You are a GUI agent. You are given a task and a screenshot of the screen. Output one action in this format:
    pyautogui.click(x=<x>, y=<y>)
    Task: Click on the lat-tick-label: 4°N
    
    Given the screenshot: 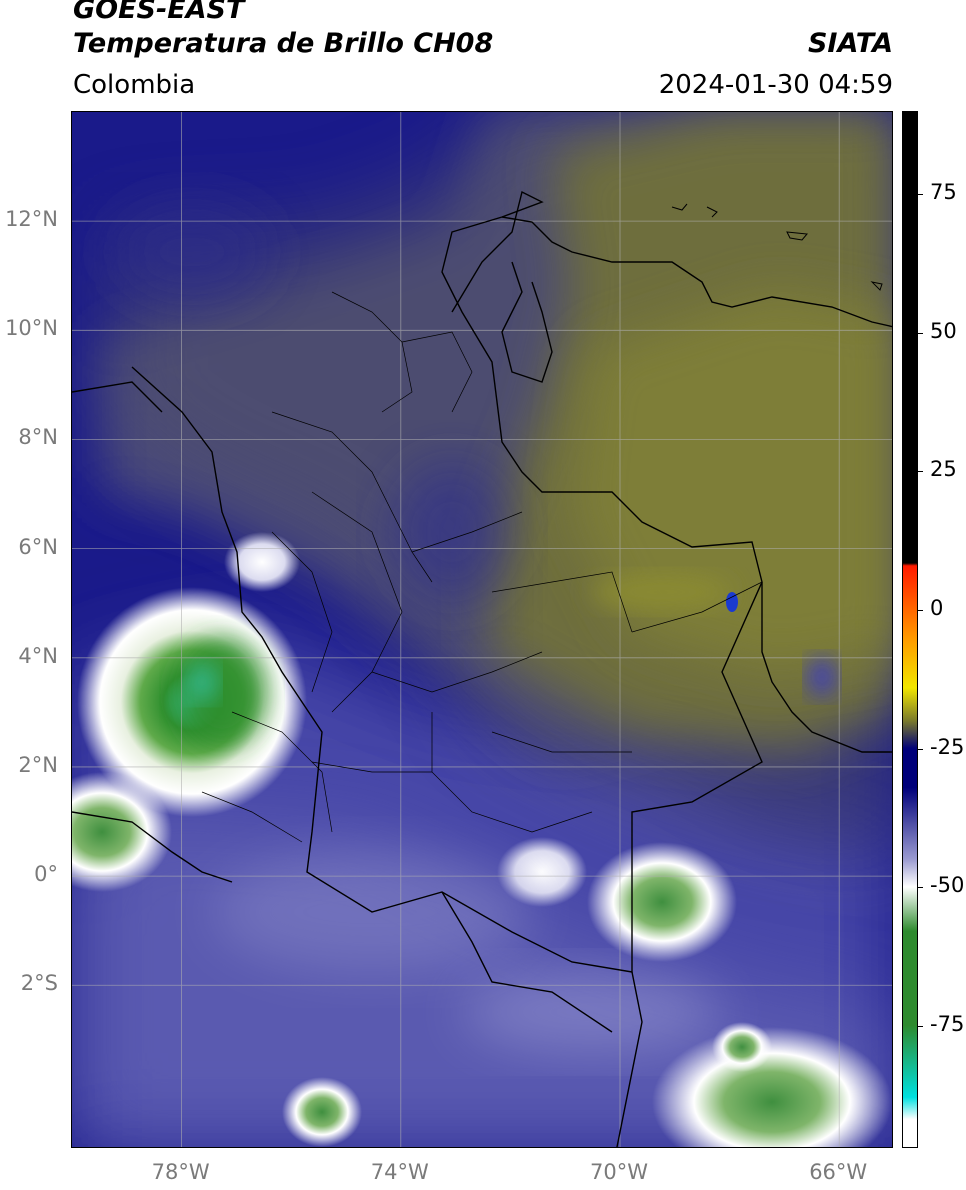 What is the action you would take?
    pyautogui.click(x=38, y=655)
    